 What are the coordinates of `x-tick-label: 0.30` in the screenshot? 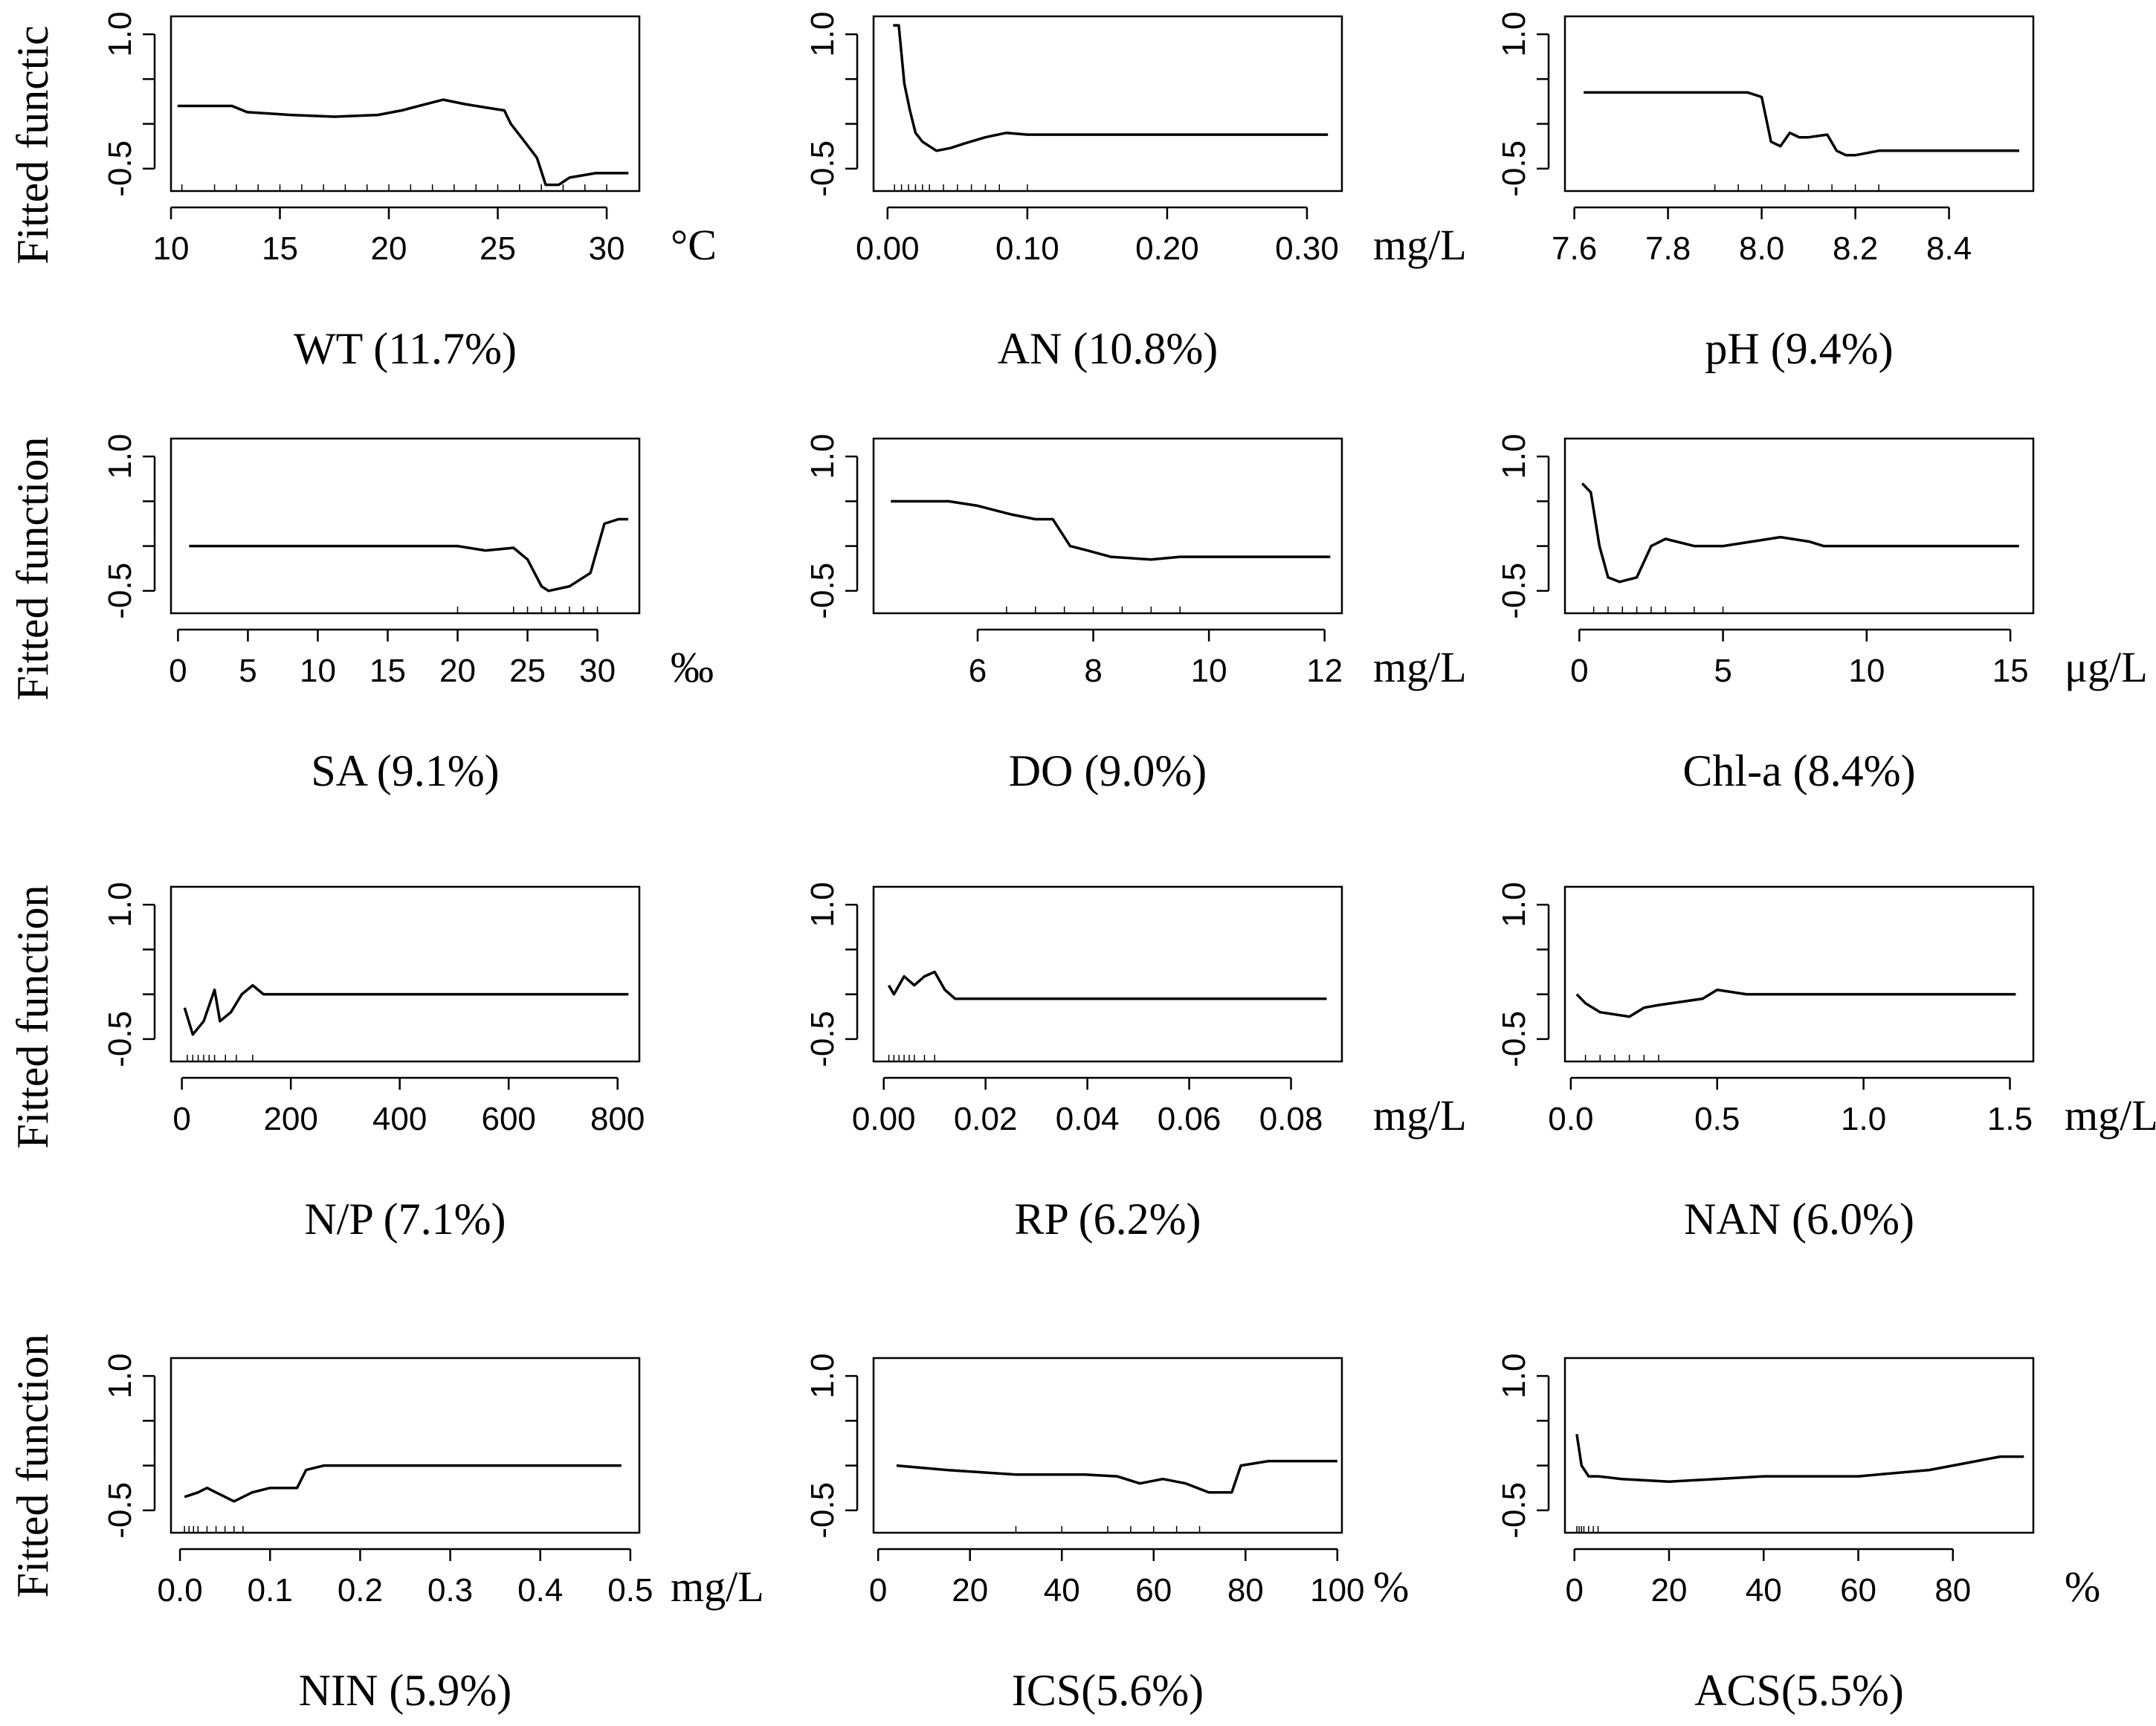 It's located at (1307, 248).